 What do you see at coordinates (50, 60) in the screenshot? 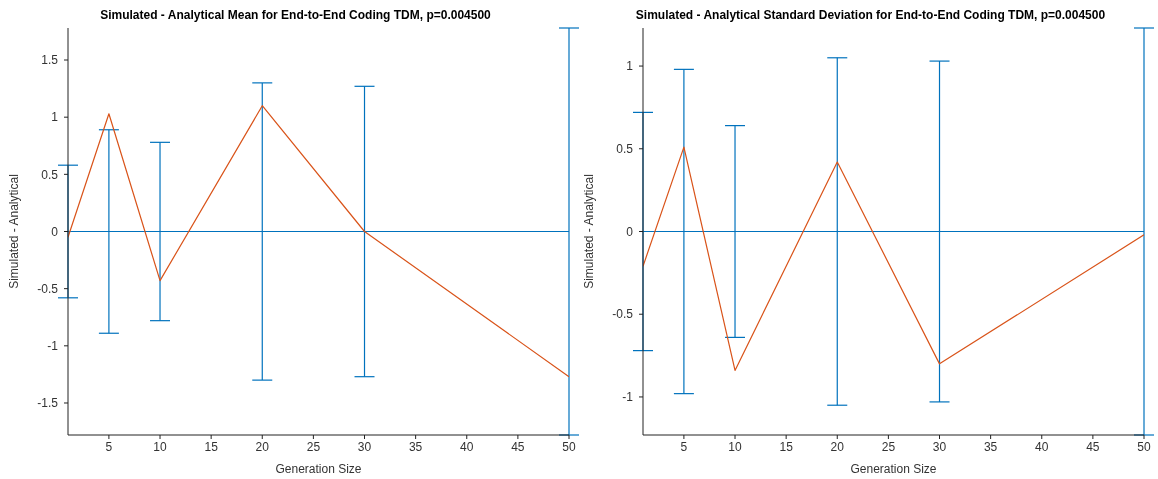
I see `y-tick-label: 1.5` at bounding box center [50, 60].